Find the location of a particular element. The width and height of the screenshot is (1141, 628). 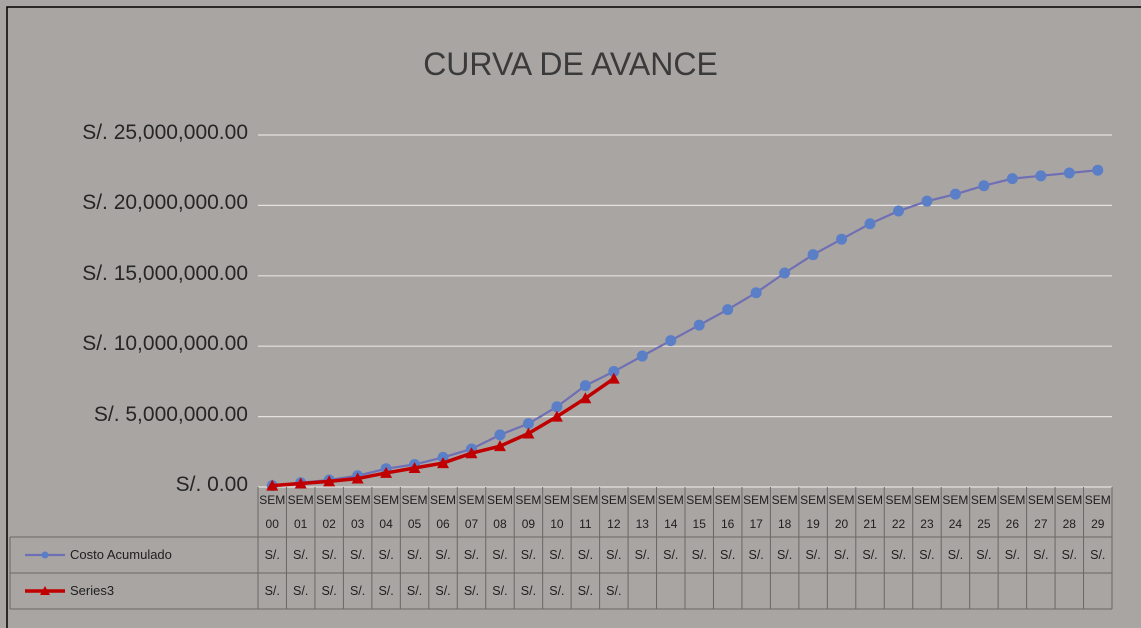

x-tick-label: SEM 19 is located at coordinates (813, 512).